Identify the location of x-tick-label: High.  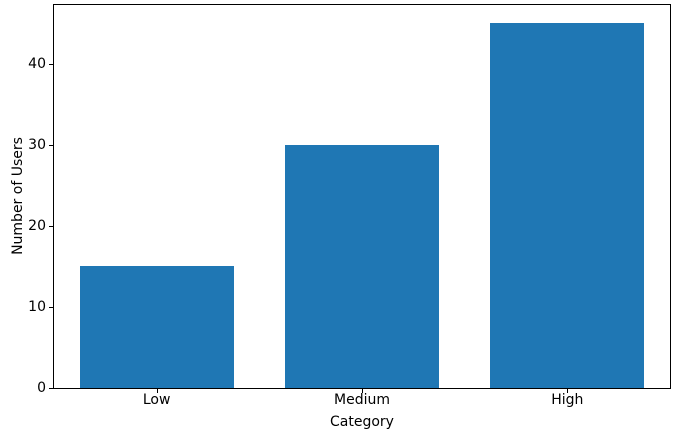
(567, 400).